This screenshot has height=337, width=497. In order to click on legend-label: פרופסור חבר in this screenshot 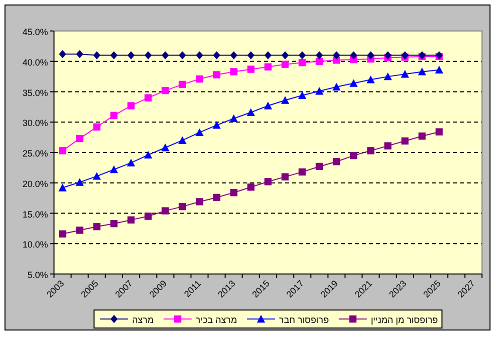, I will do `click(304, 320)`.